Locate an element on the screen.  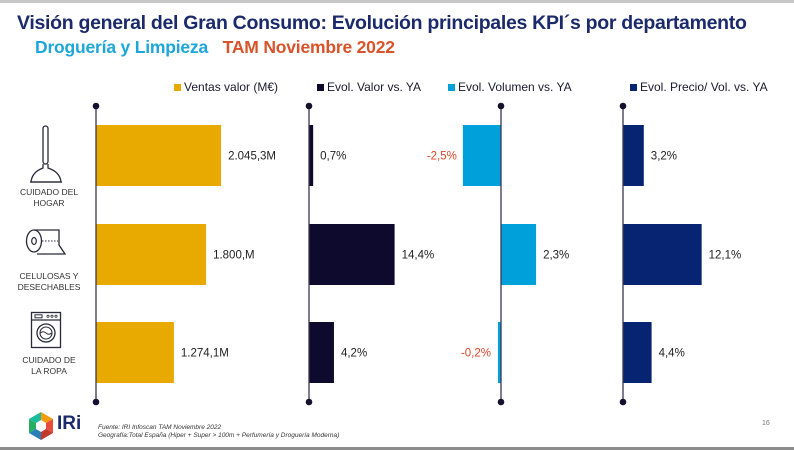
legend-label-valor: Evol. Valor vs. YA is located at coordinates (374, 87).